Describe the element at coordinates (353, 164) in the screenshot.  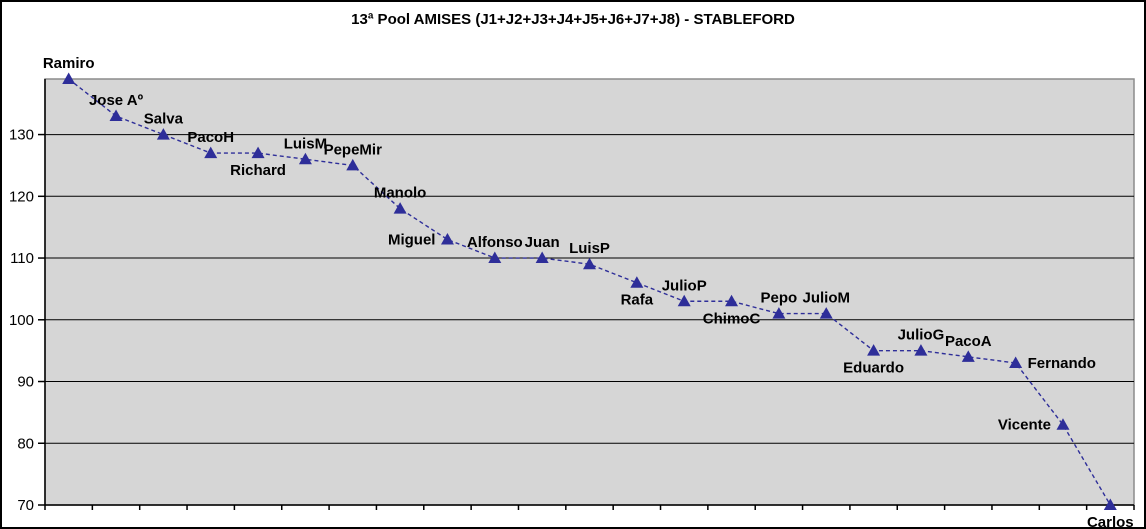
I see `data-marker-pepemir` at that location.